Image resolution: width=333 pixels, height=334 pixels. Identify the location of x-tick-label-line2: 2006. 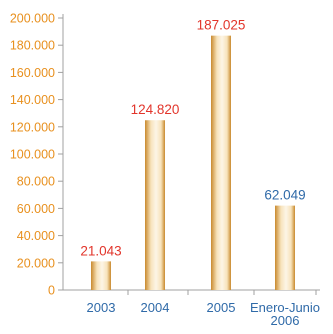
(285, 320).